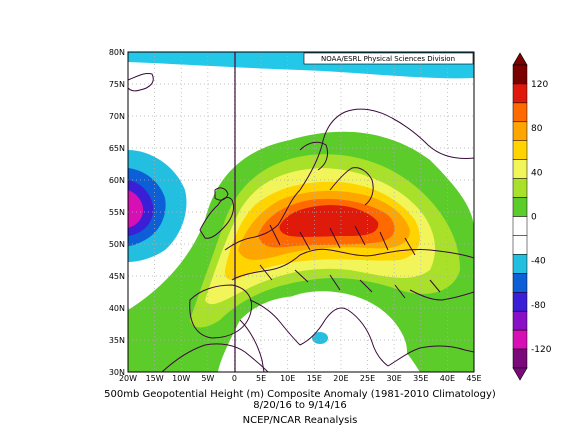  What do you see at coordinates (234, 378) in the screenshot?
I see `lon-label: 0` at bounding box center [234, 378].